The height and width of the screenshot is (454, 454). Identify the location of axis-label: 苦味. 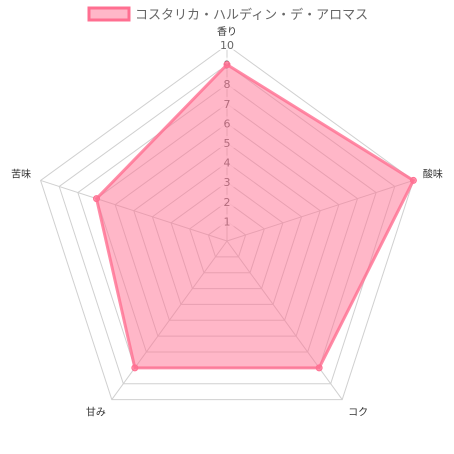
(21, 173).